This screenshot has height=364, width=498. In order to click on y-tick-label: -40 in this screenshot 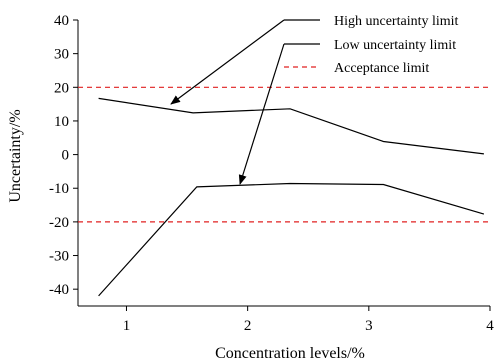, I will do `click(59, 290)`.